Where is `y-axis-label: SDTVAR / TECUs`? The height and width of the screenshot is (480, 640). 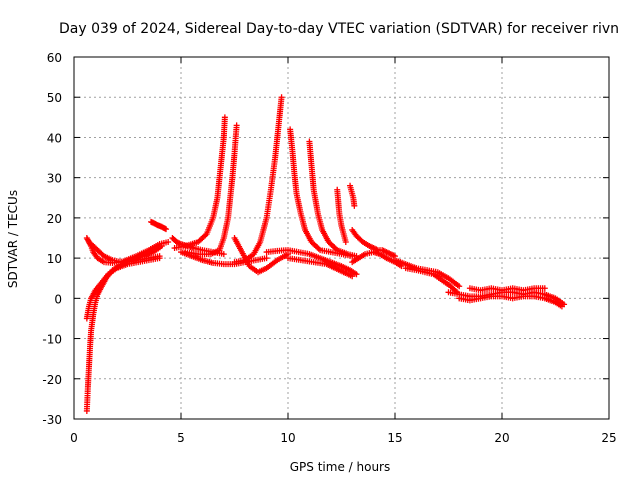
y-axis-label: SDTVAR / TECUs is located at coordinates (13, 239).